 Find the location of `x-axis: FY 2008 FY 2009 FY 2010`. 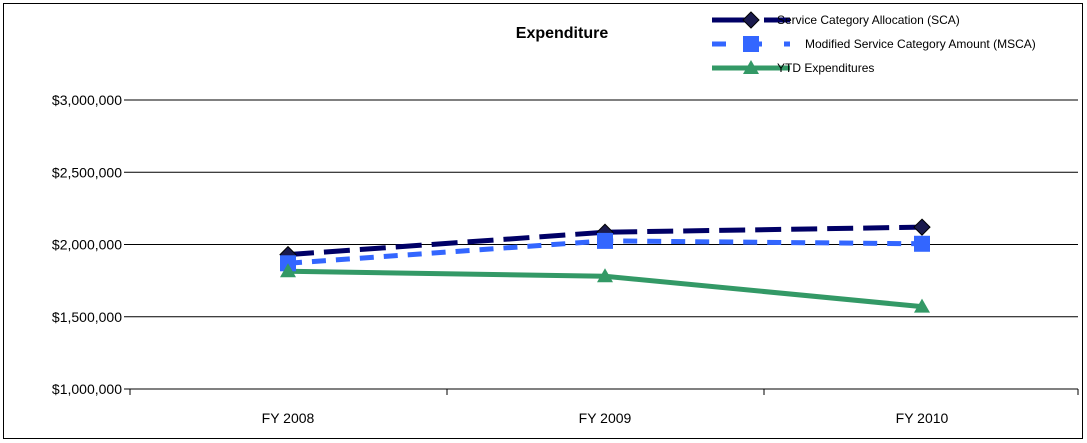

x-axis: FY 2008 FY 2009 FY 2010 is located at coordinates (604, 407).